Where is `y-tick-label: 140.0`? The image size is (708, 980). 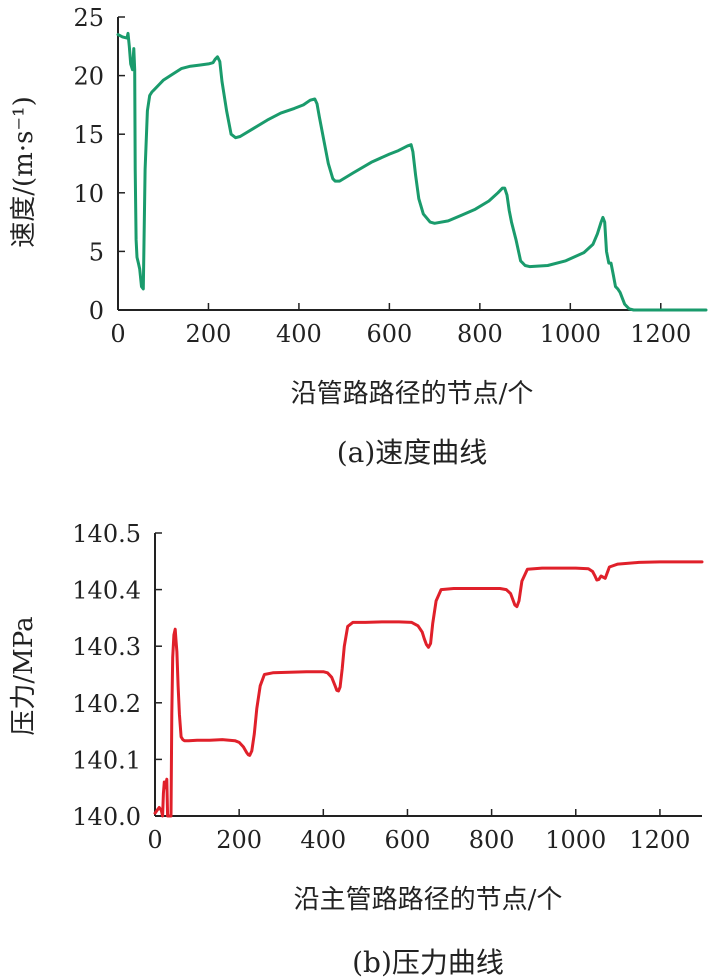 y-tick-label: 140.0 is located at coordinates (106, 817).